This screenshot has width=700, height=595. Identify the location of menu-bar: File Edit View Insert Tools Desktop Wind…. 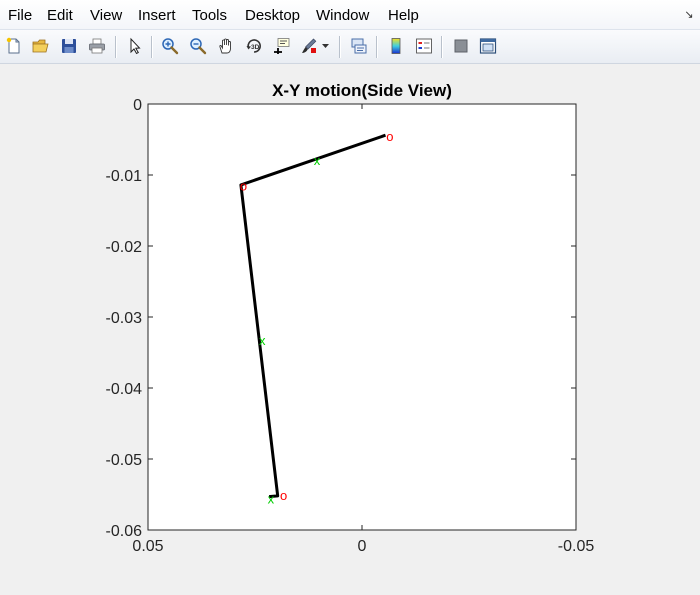
(350, 15).